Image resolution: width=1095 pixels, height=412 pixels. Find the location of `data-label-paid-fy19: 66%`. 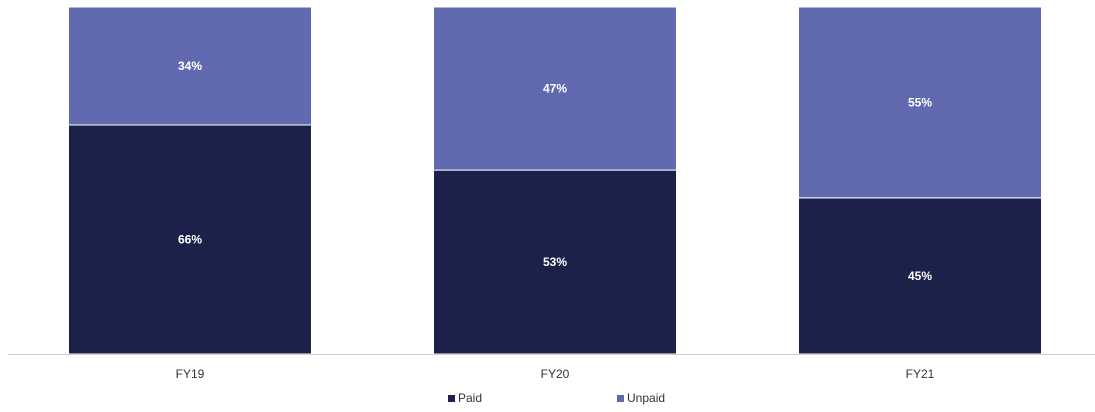

data-label-paid-fy19: 66% is located at coordinates (190, 239).